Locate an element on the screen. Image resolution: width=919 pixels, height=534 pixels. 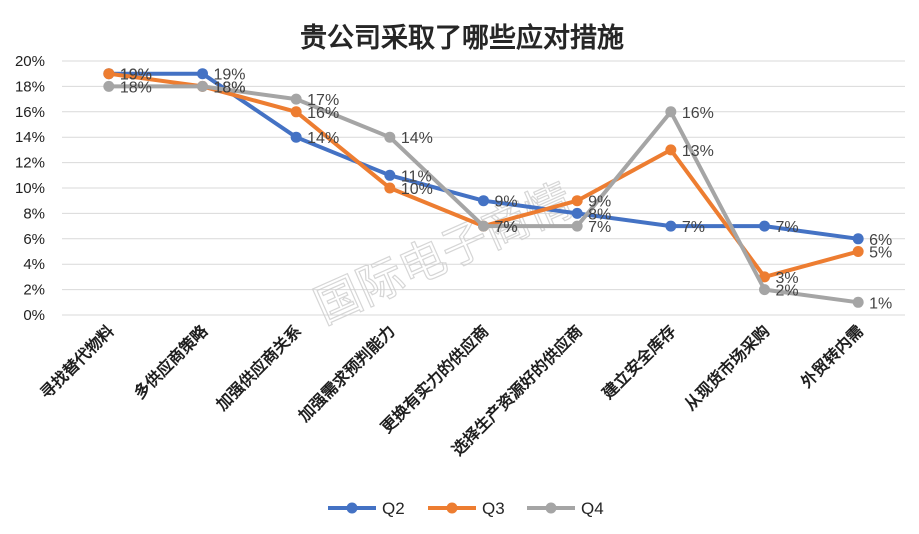
data-label-q2: 11% is located at coordinates (416, 176).